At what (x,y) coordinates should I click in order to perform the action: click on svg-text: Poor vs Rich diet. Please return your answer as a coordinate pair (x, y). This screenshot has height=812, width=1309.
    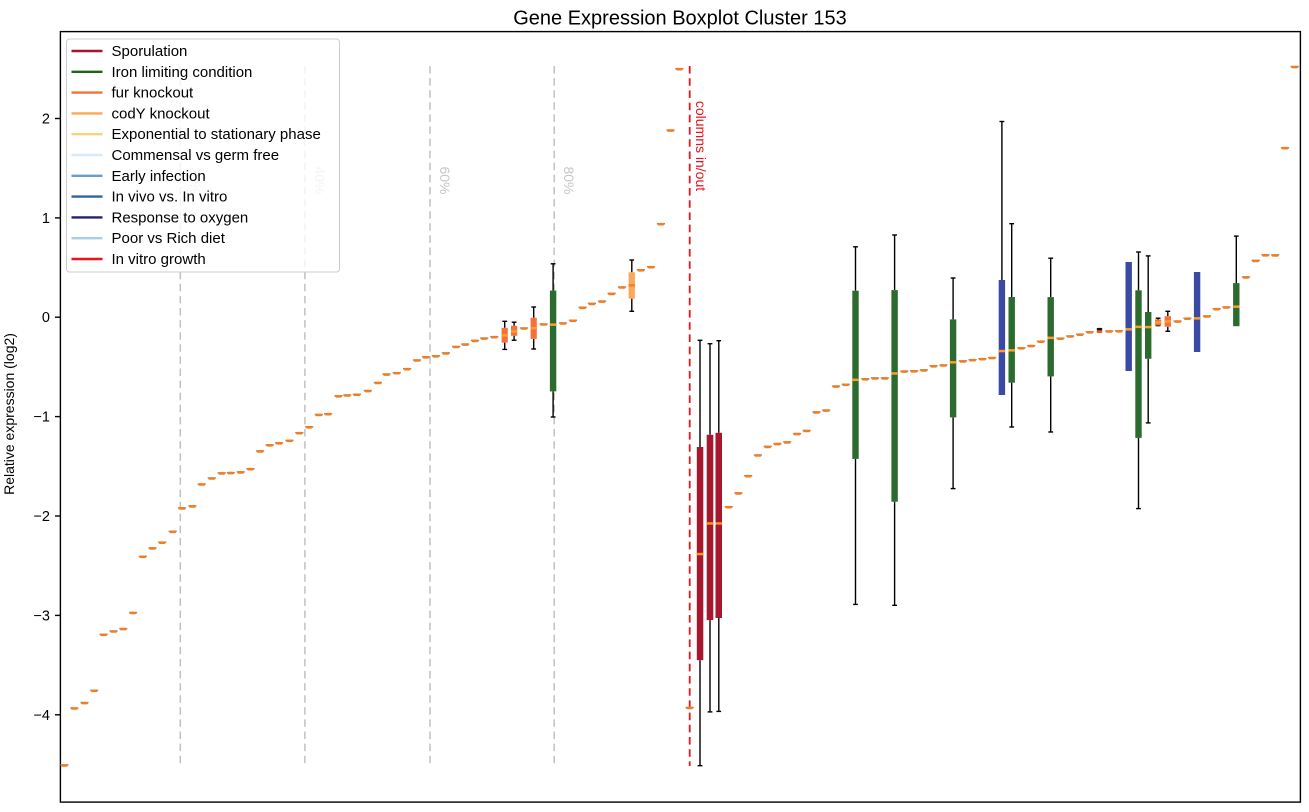
    Looking at the image, I should click on (169, 238).